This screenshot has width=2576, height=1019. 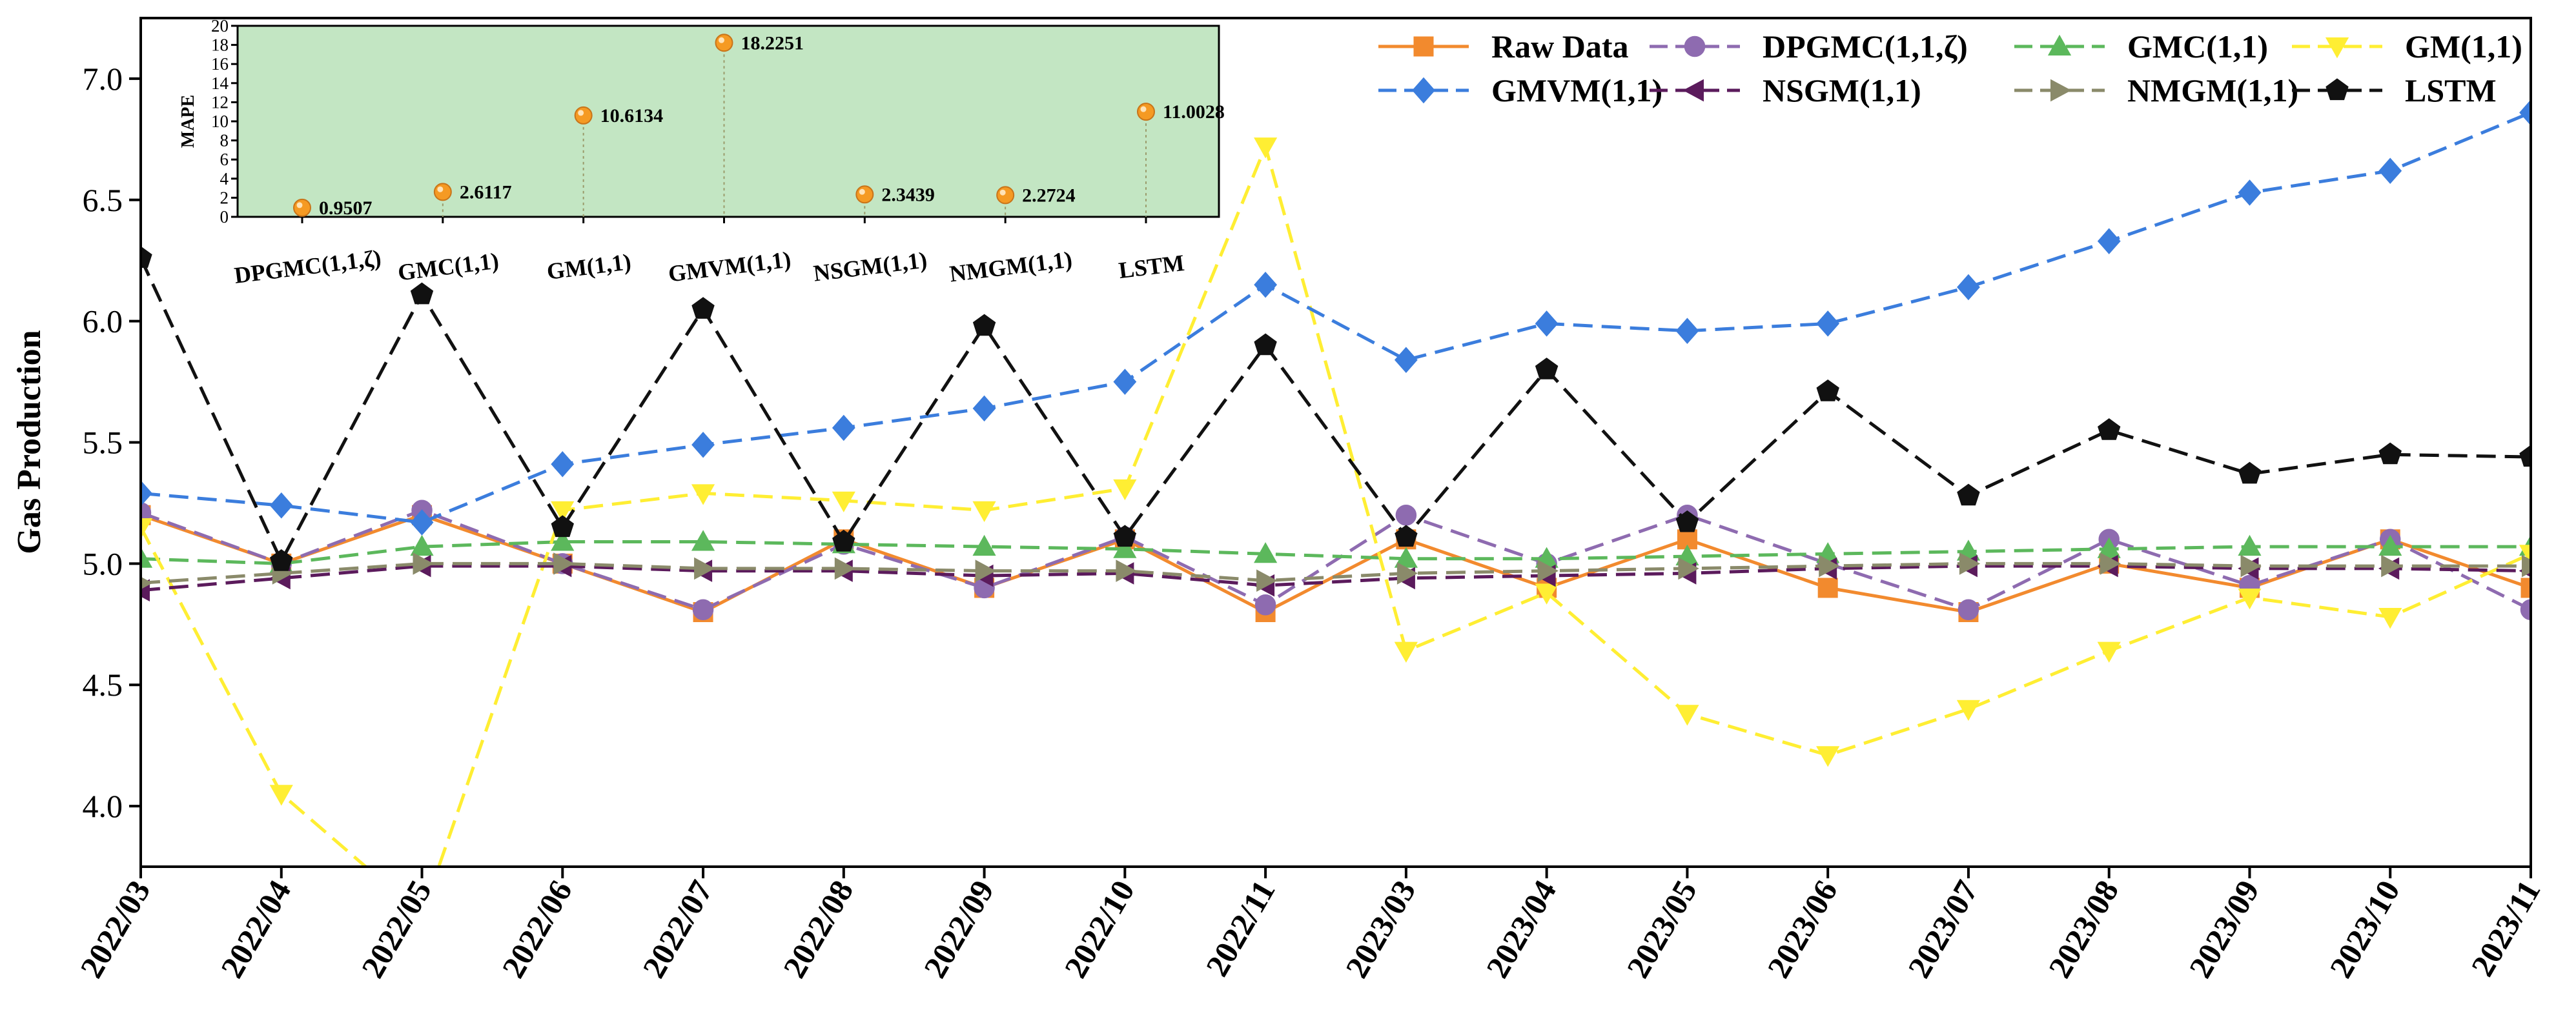 I want to click on inset-value-label: 10.6134, so click(x=632, y=115).